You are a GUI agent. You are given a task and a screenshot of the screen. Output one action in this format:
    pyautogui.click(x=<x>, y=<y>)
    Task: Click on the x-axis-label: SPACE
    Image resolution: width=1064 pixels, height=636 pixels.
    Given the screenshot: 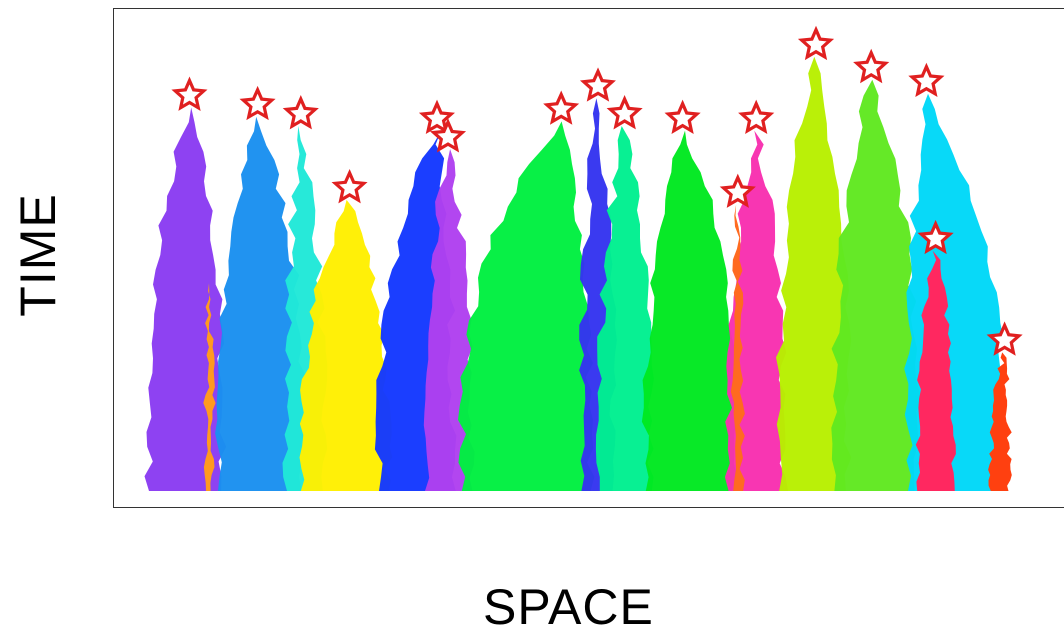 What is the action you would take?
    pyautogui.click(x=568, y=607)
    